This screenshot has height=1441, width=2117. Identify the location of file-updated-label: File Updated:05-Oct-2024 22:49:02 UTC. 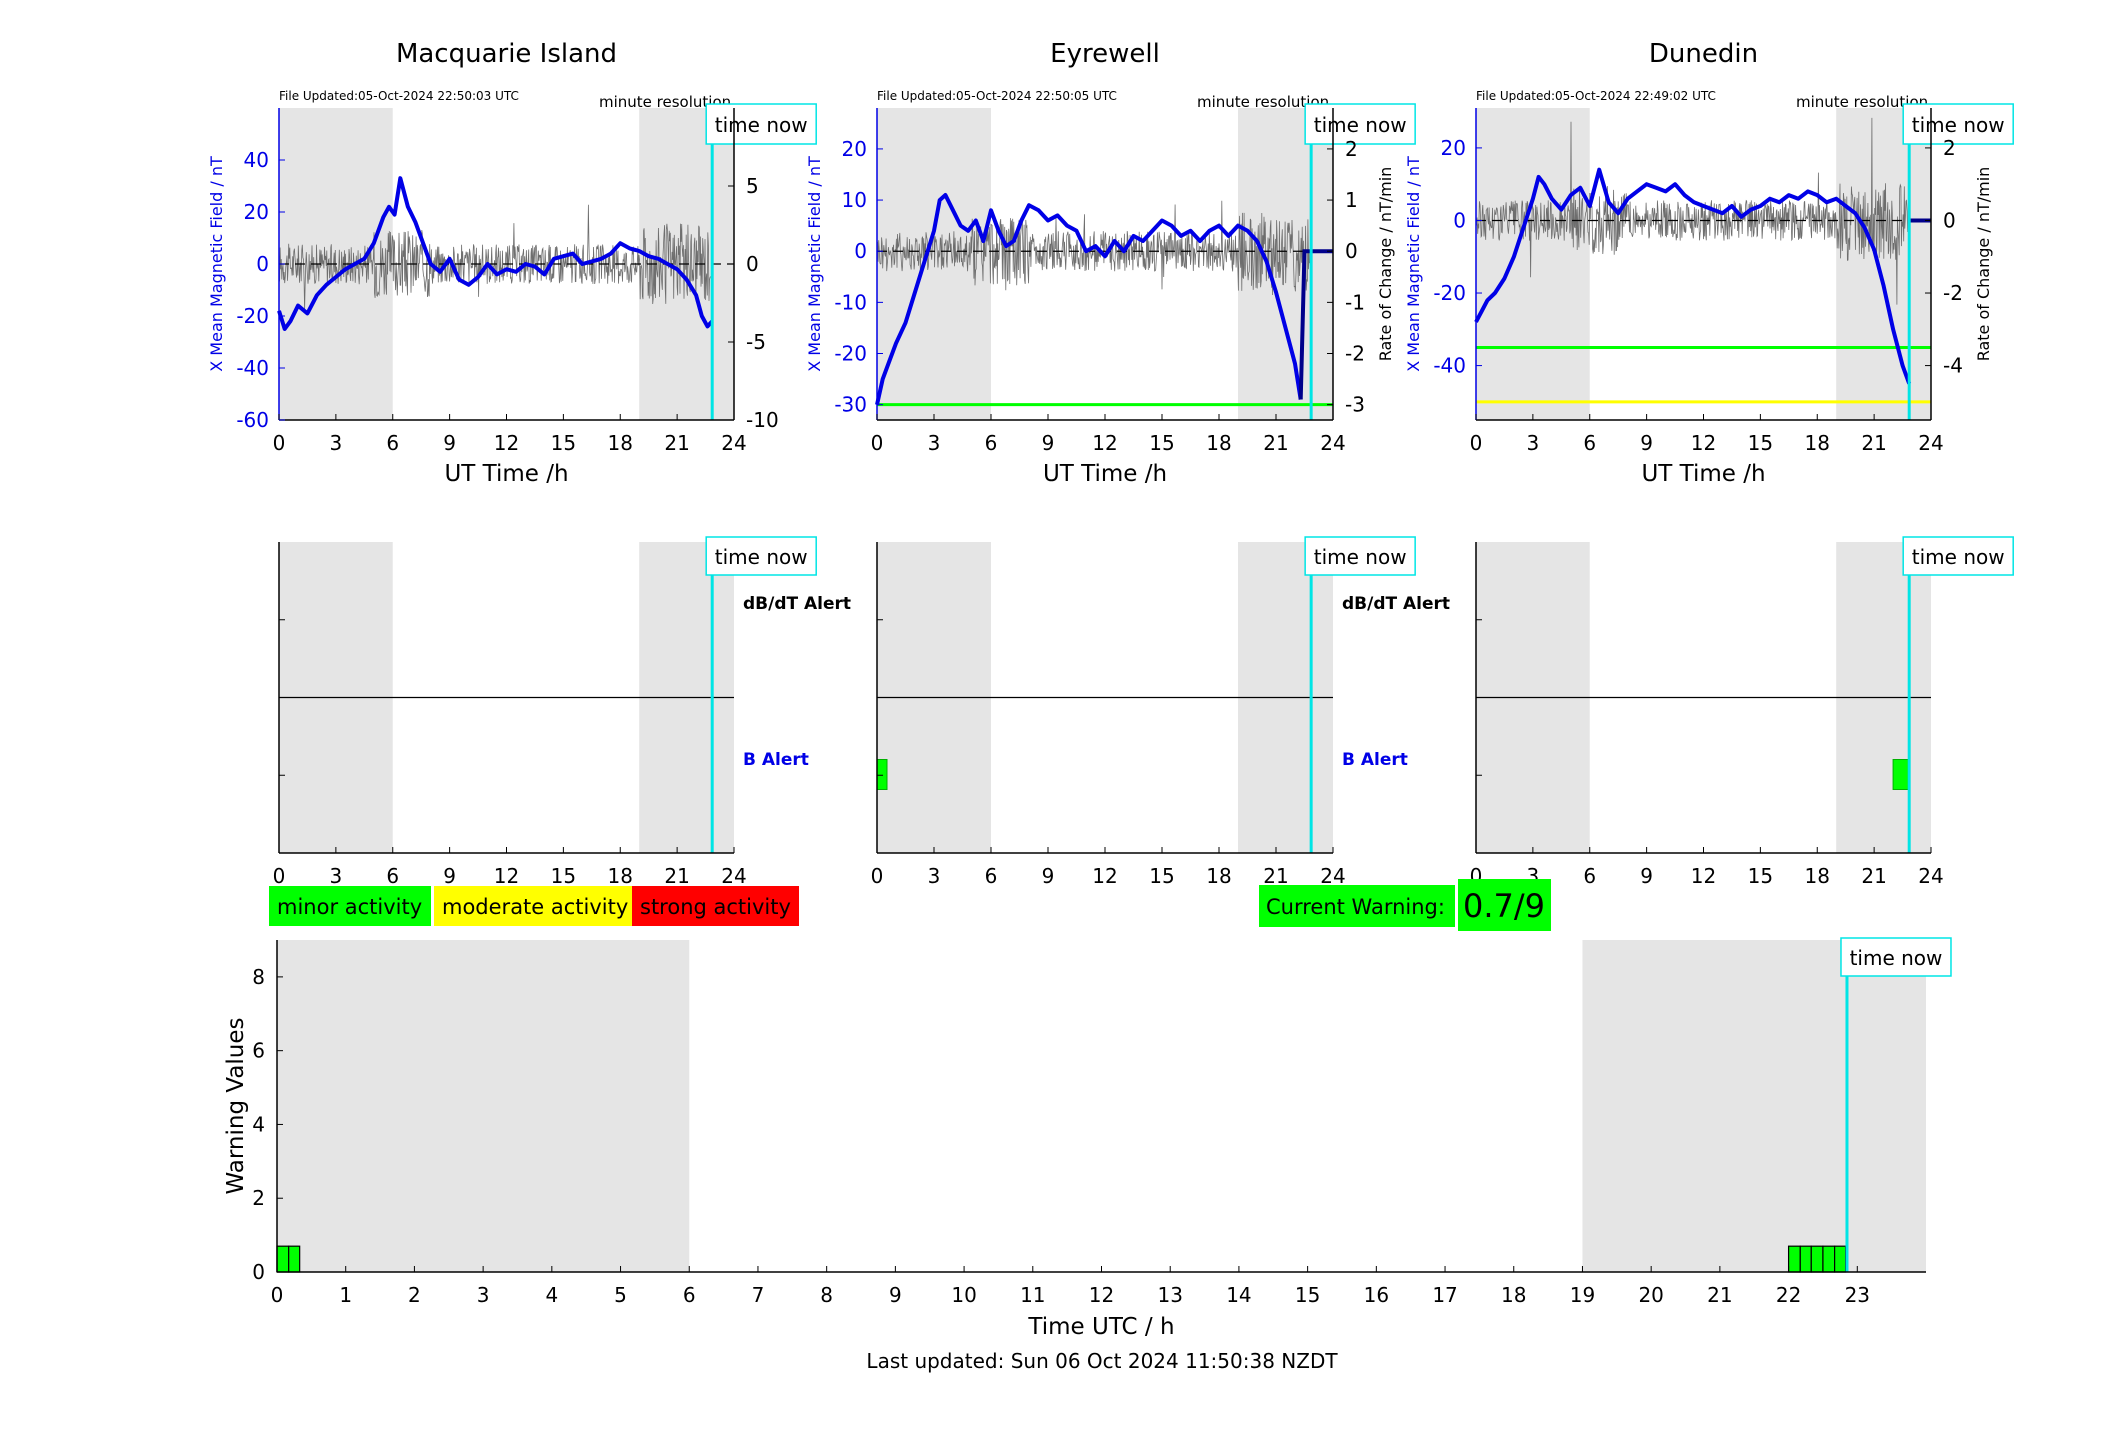
(1596, 96).